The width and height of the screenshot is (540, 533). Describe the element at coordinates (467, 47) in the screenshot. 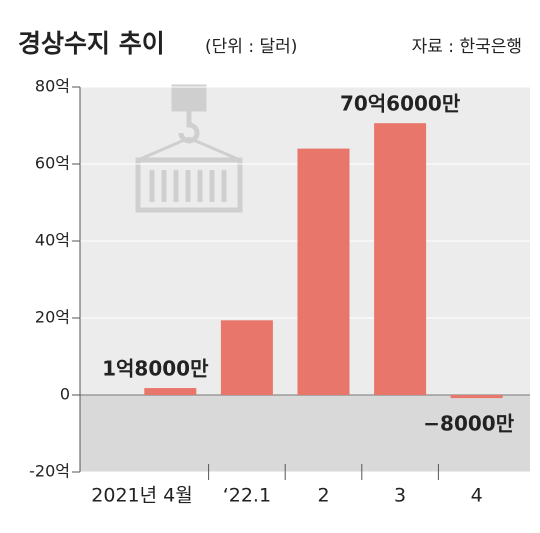

I see `source: 자료 : 한국은행` at that location.